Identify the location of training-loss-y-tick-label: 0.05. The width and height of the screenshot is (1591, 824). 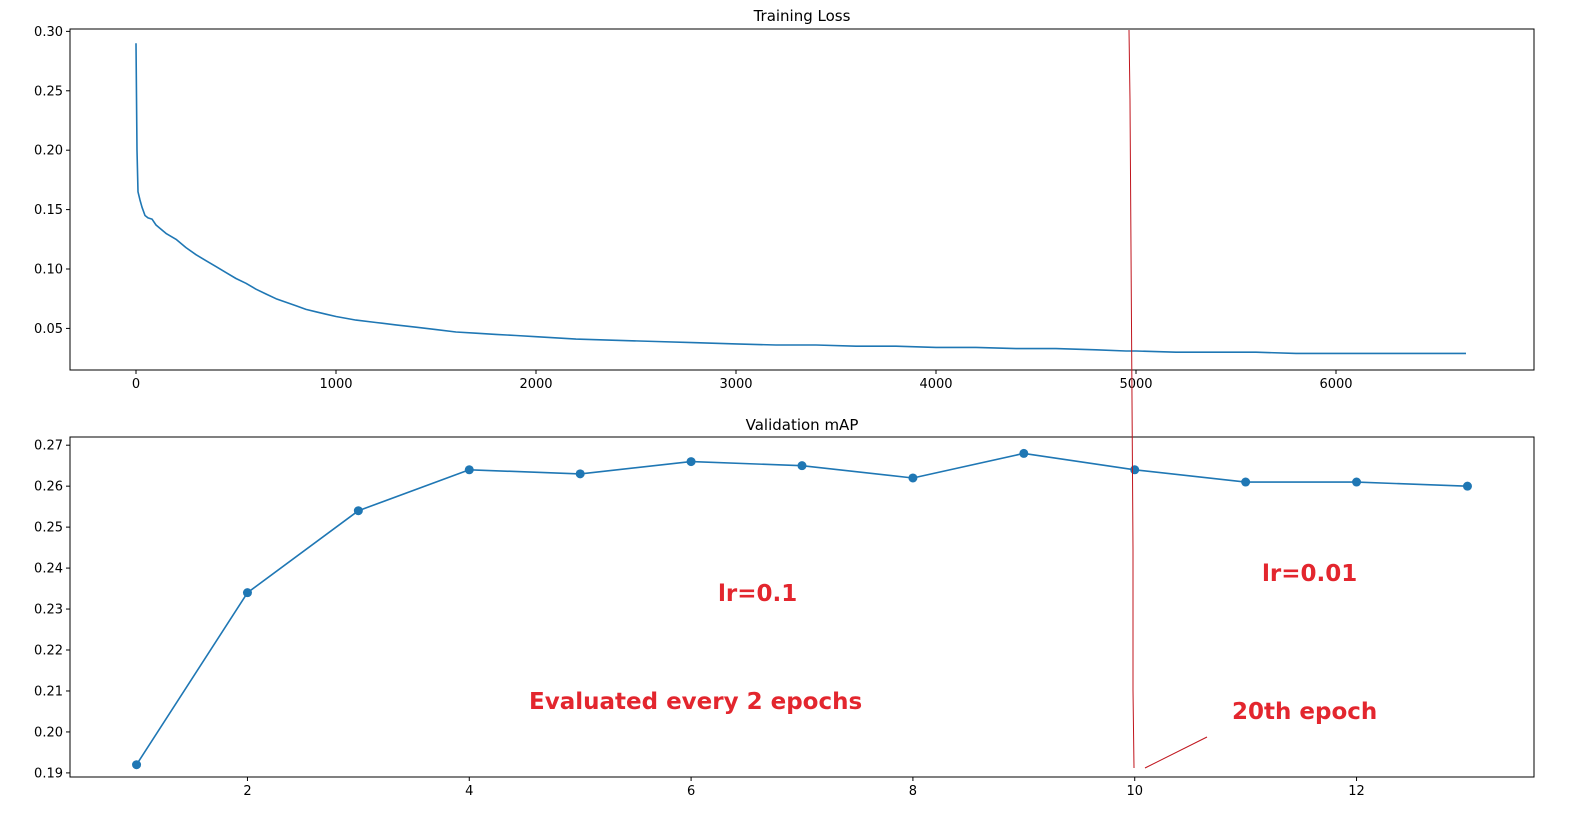
(48, 329).